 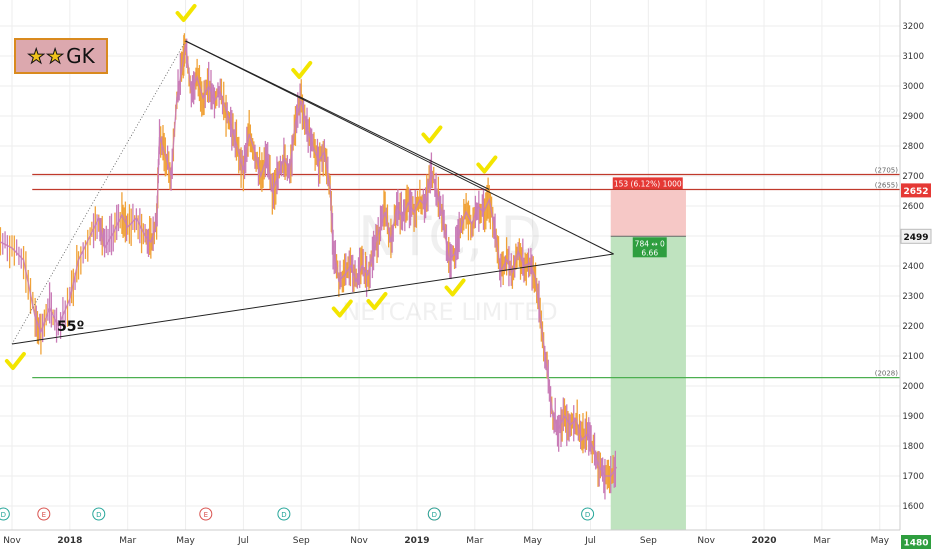 I want to click on dotted-connector, so click(x=98, y=192).